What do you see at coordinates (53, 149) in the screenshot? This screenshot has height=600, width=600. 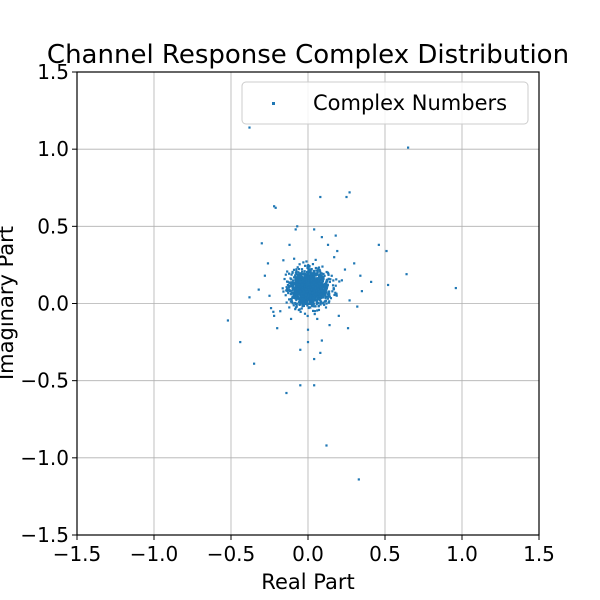 I see `y-tick-label-5: 1.0` at bounding box center [53, 149].